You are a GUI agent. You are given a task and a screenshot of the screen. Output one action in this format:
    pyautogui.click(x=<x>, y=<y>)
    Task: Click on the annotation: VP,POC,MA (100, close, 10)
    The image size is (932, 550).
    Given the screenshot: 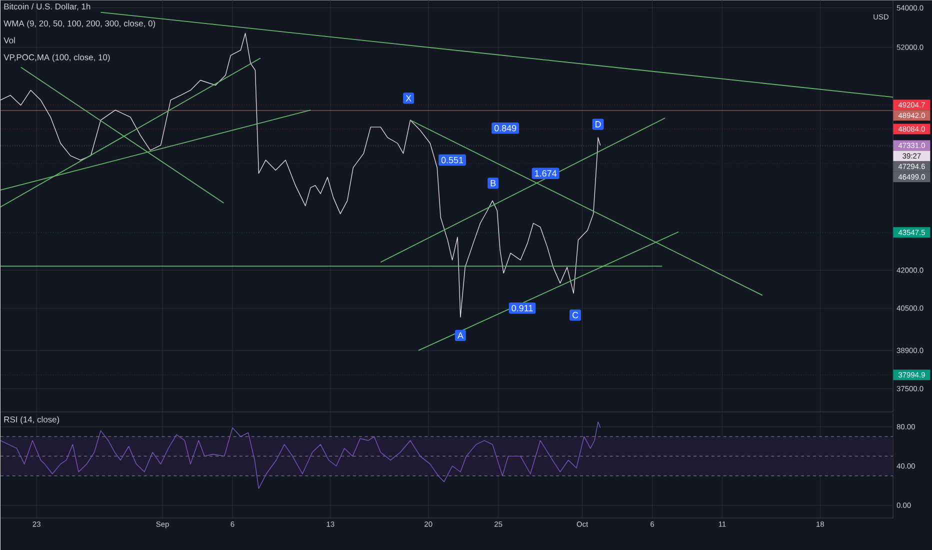 What is the action you would take?
    pyautogui.click(x=57, y=58)
    